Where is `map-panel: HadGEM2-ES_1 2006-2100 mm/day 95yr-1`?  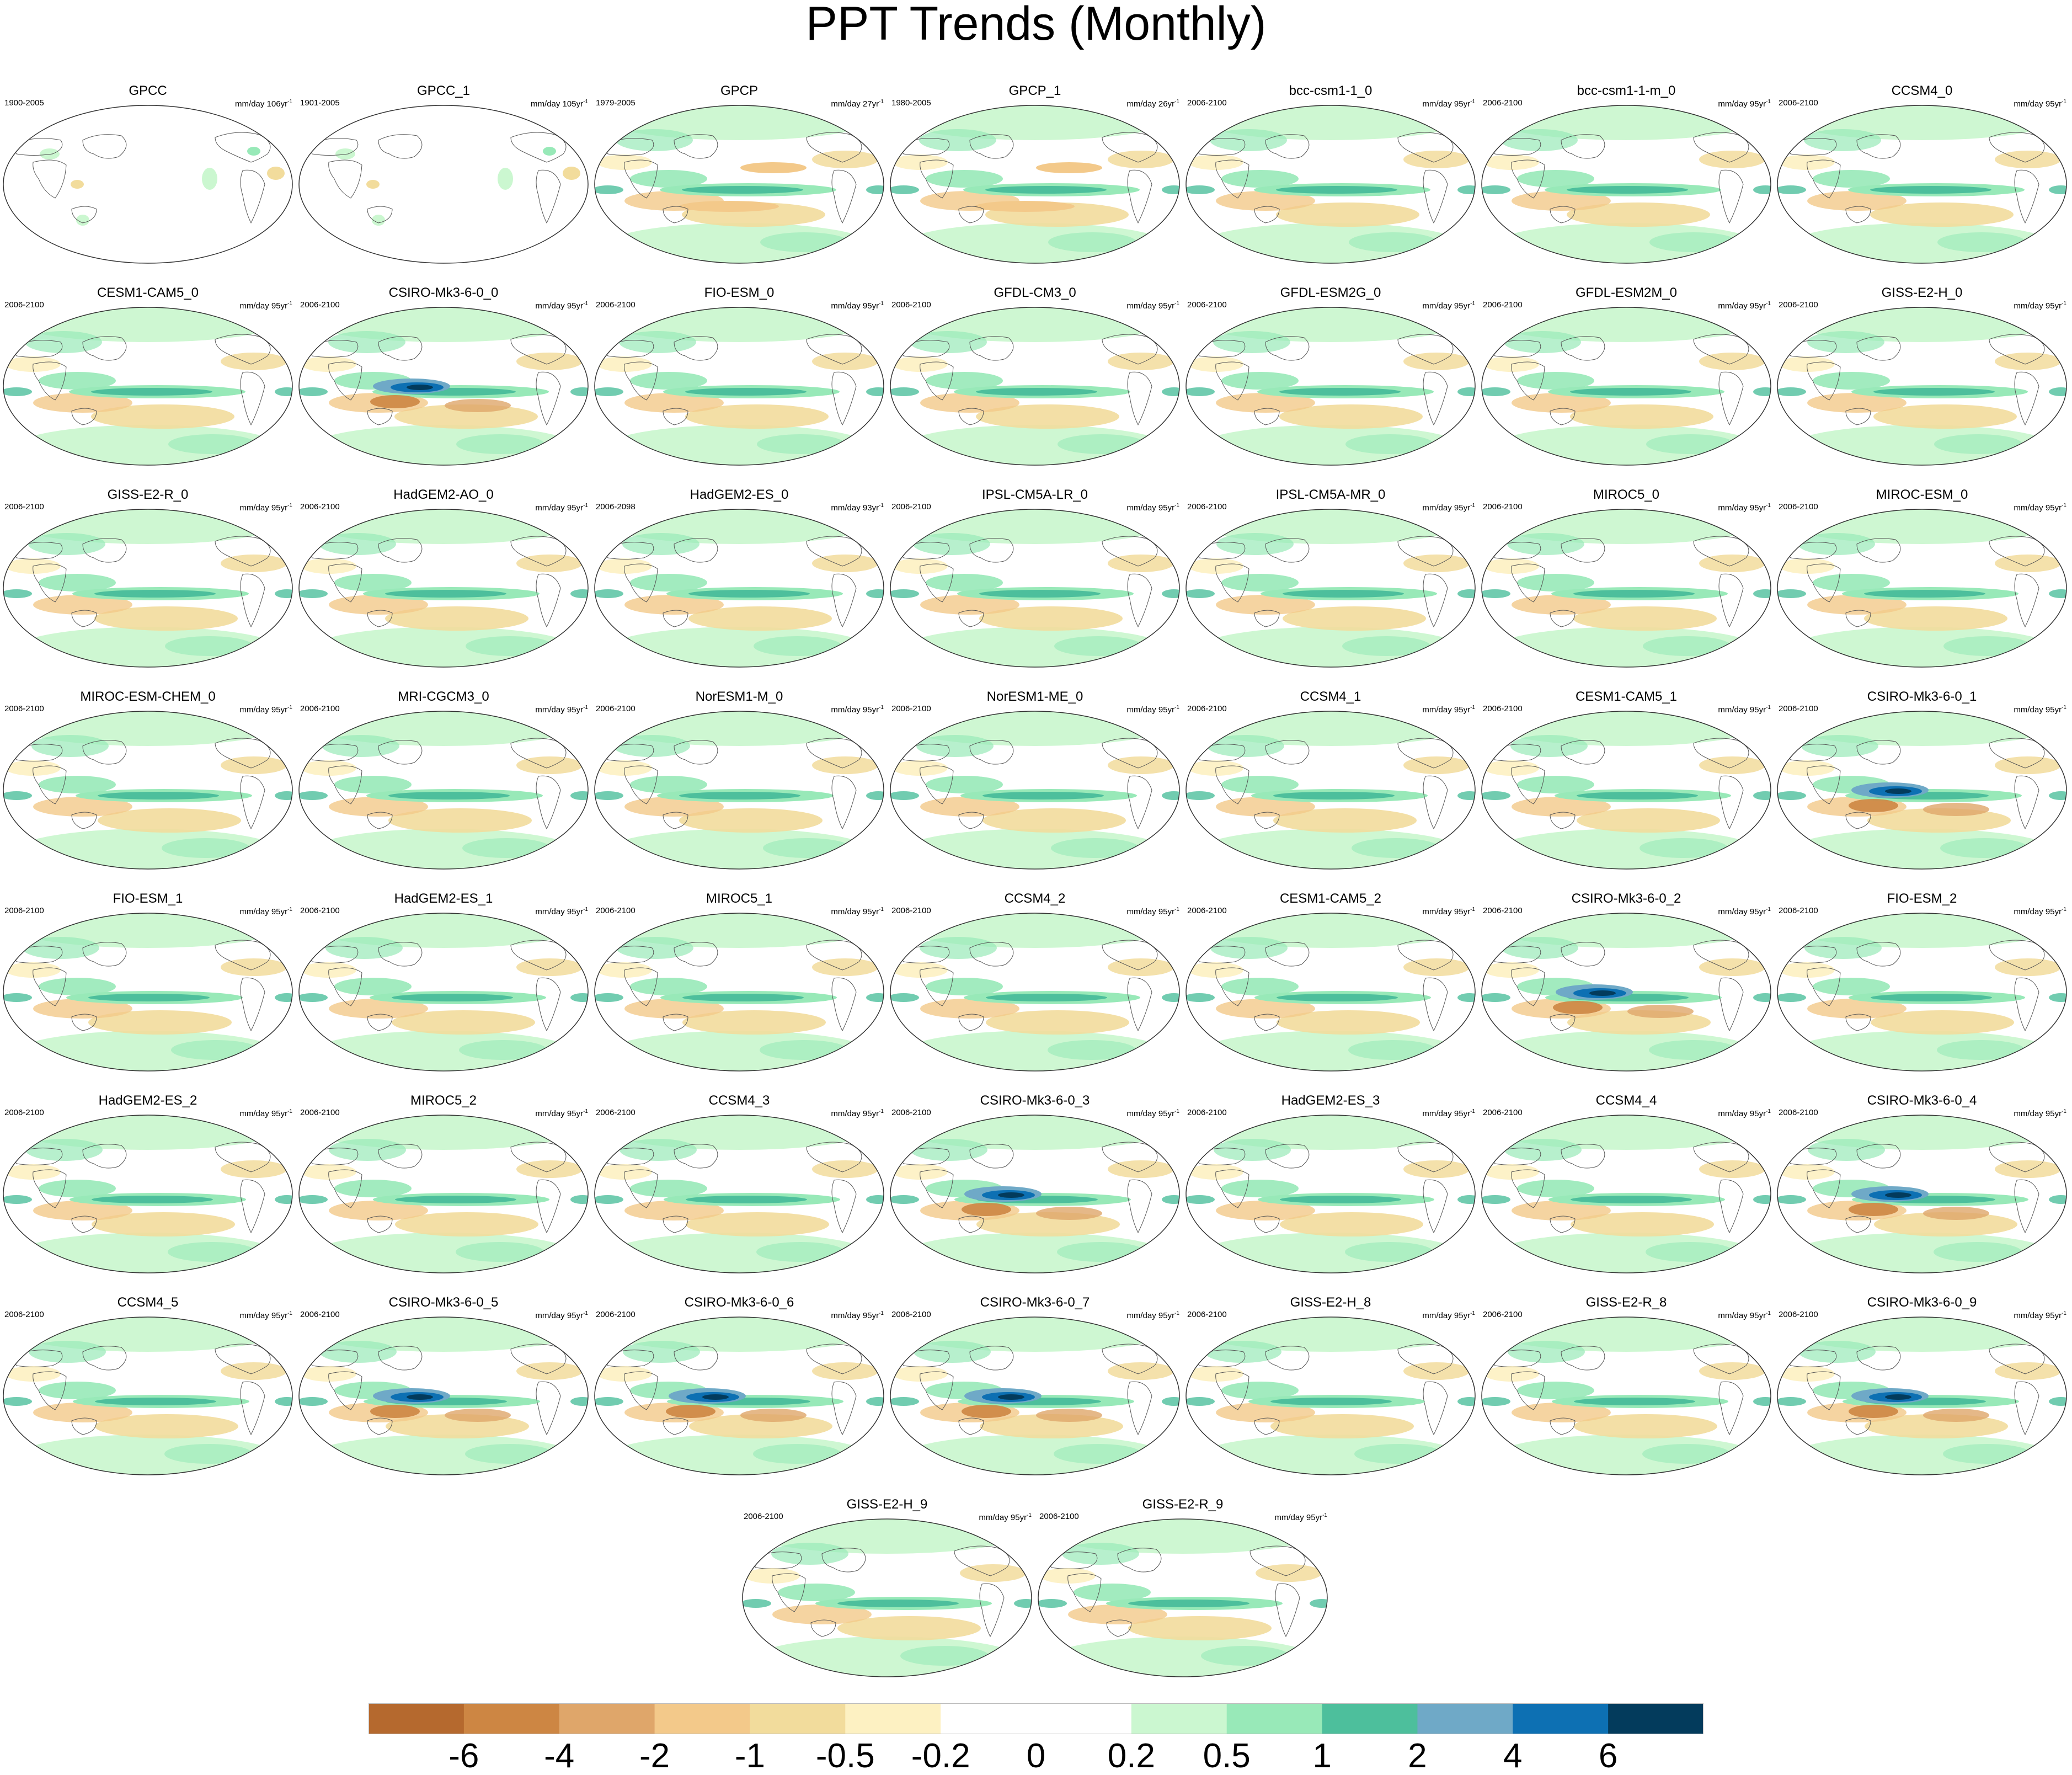 map-panel: HadGEM2-ES_1 2006-2100 mm/day 95yr-1 is located at coordinates (444, 983).